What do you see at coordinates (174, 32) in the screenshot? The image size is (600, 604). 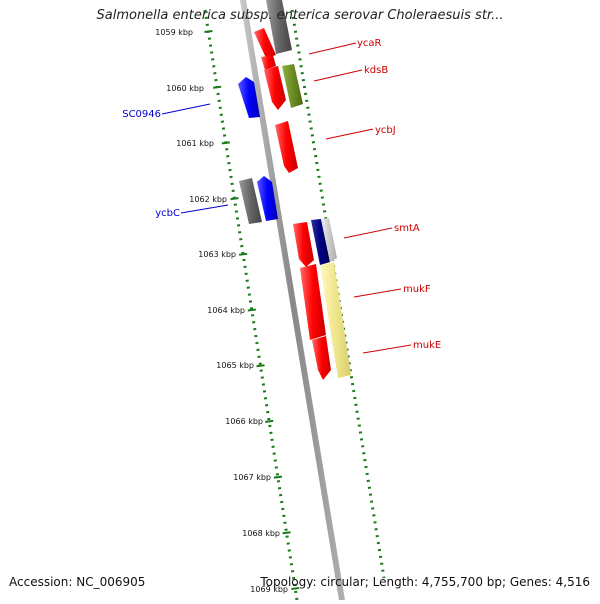 I see `scale-label-1059: 1059 kbp` at bounding box center [174, 32].